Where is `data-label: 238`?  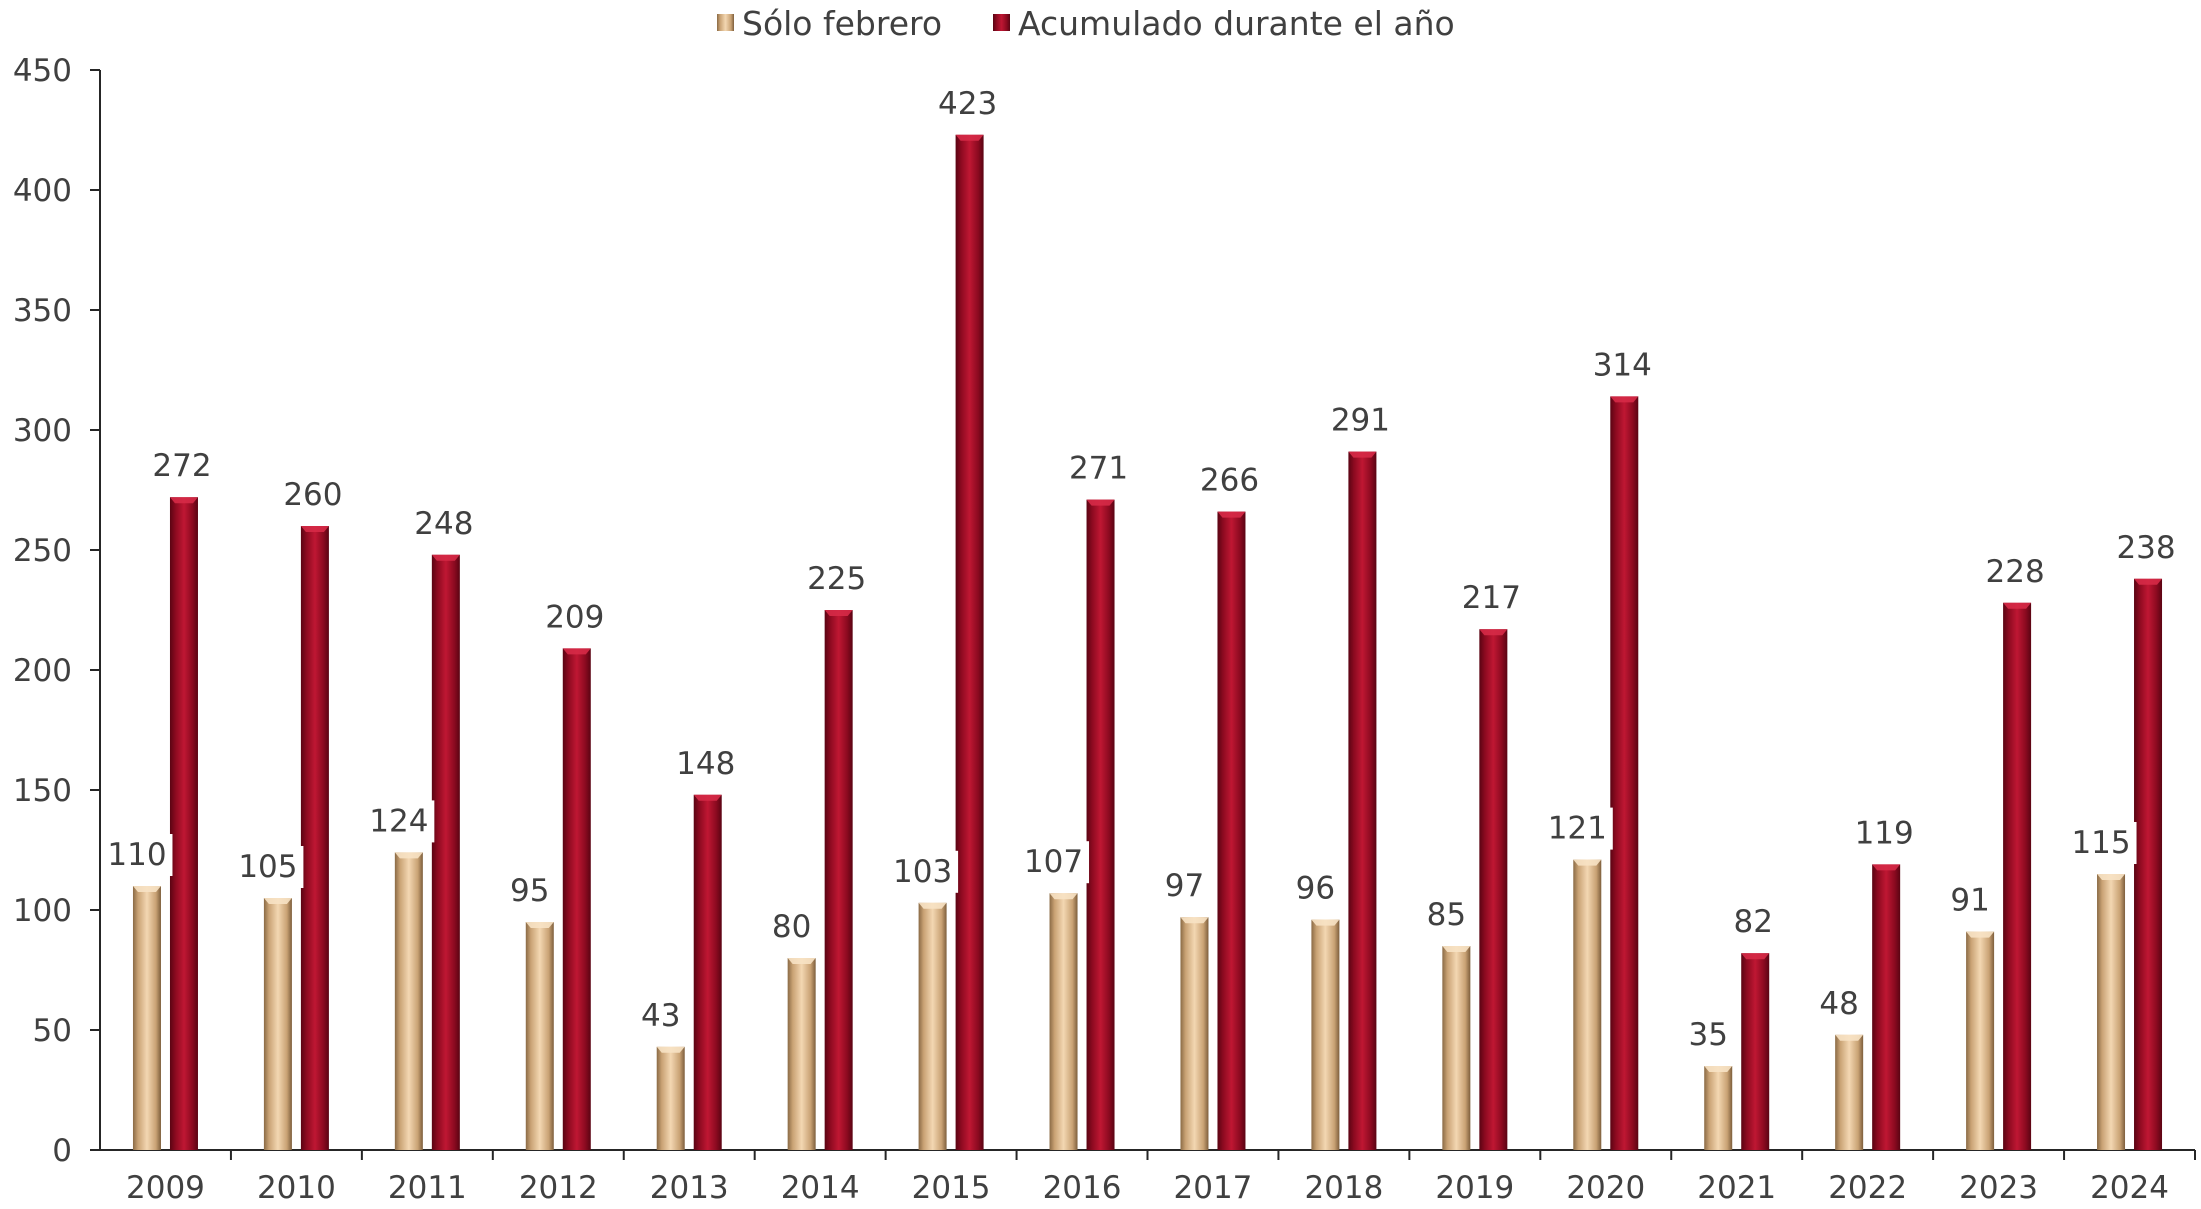
data-label: 238 is located at coordinates (2146, 547).